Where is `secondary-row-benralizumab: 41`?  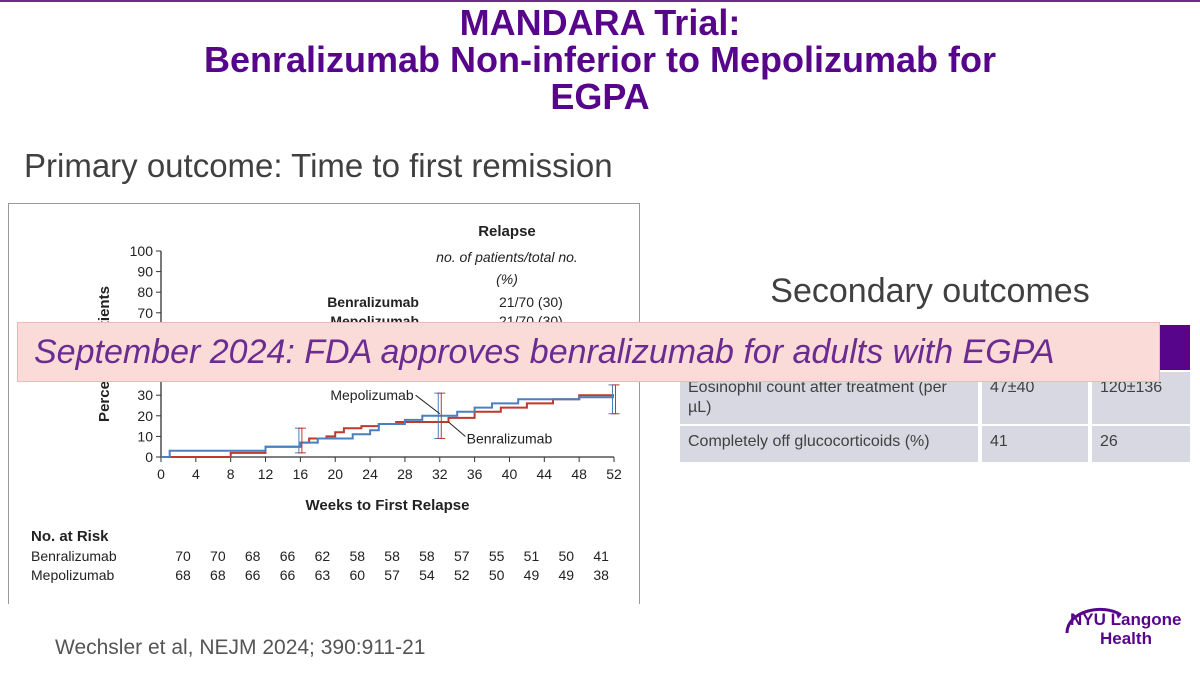
secondary-row-benralizumab: 41 is located at coordinates (1035, 444).